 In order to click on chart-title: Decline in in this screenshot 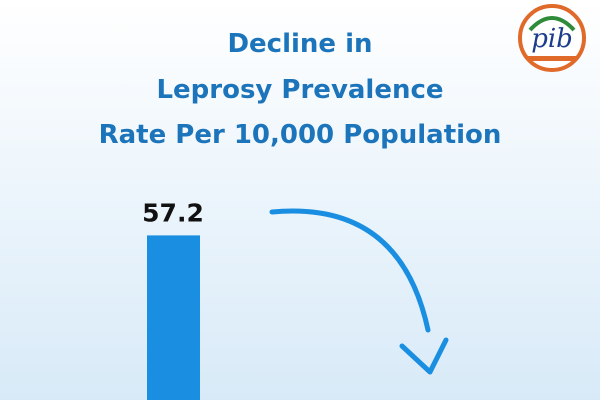, I will do `click(299, 44)`.